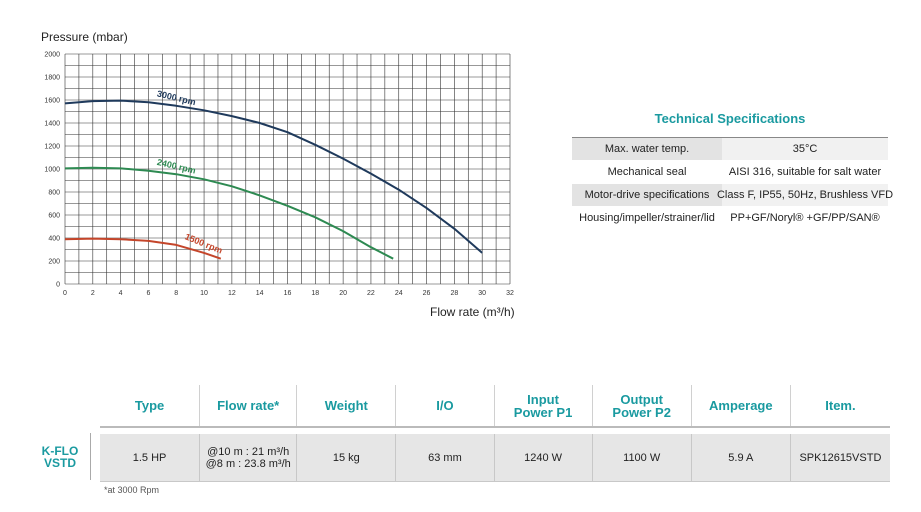 Image resolution: width=921 pixels, height=512 pixels. What do you see at coordinates (52, 55) in the screenshot?
I see `y-tick-label: 2000` at bounding box center [52, 55].